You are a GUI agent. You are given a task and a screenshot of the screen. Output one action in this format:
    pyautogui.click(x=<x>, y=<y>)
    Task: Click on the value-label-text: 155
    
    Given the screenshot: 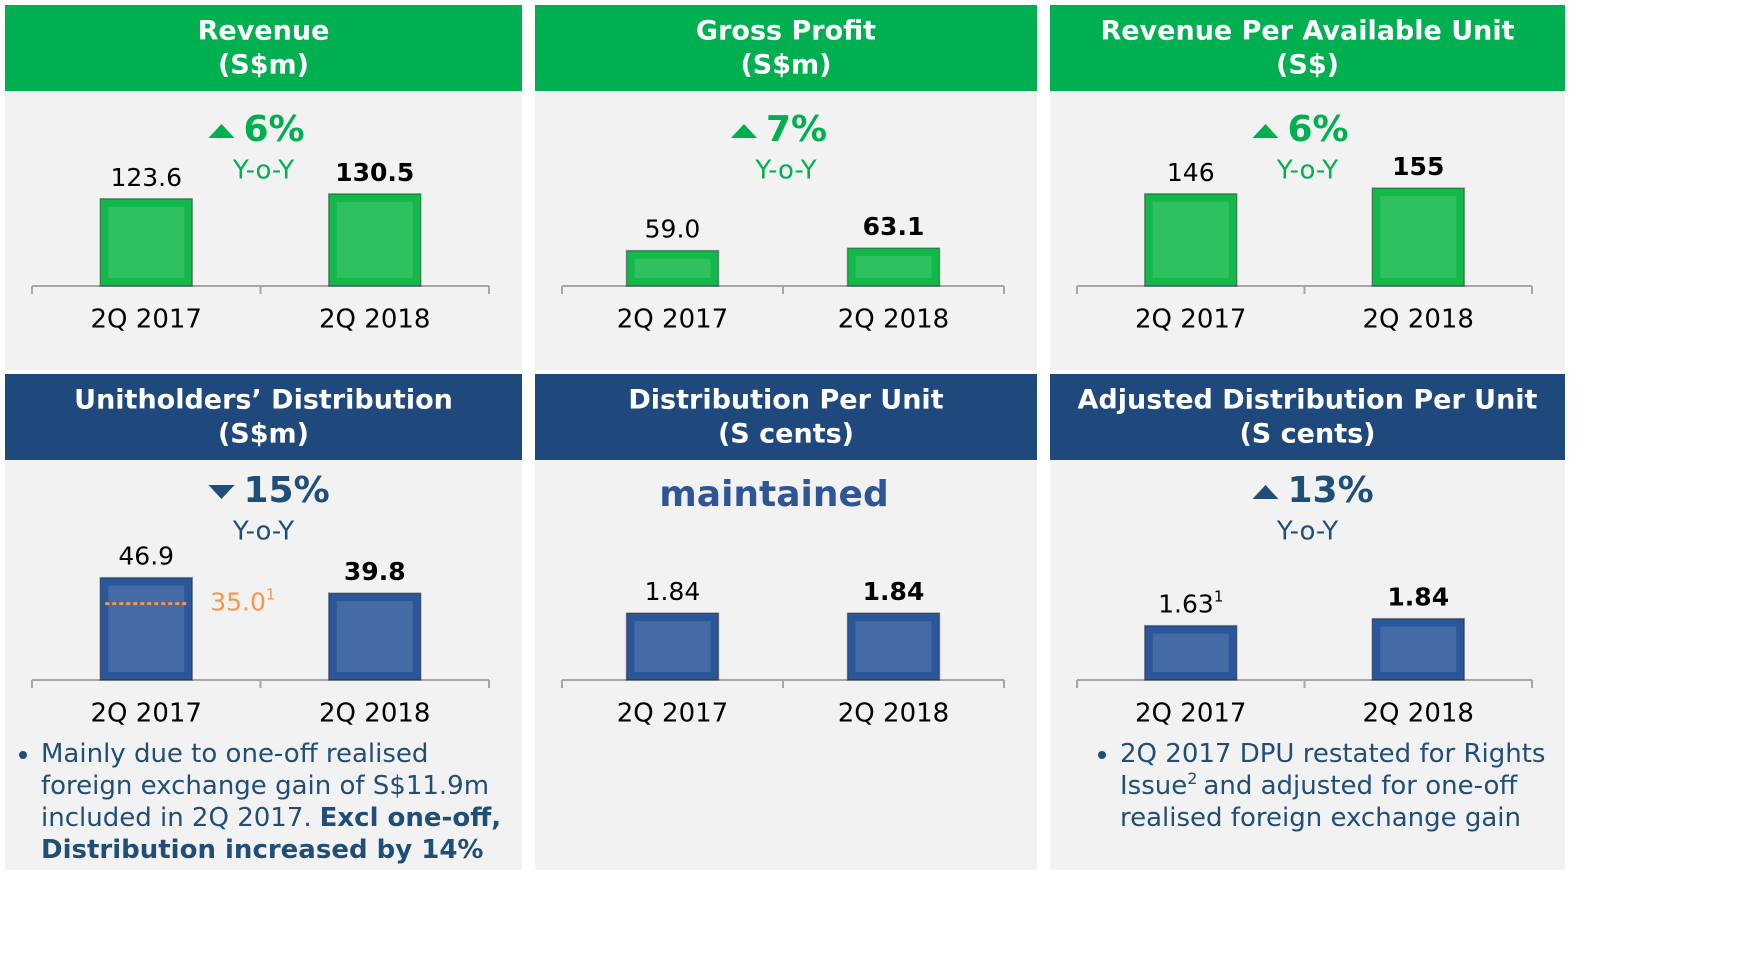 What is the action you would take?
    pyautogui.click(x=1418, y=166)
    